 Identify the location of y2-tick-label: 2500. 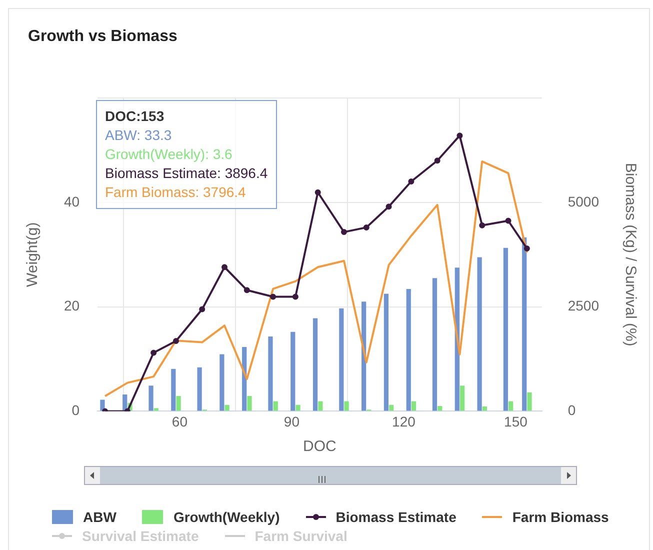
(584, 306).